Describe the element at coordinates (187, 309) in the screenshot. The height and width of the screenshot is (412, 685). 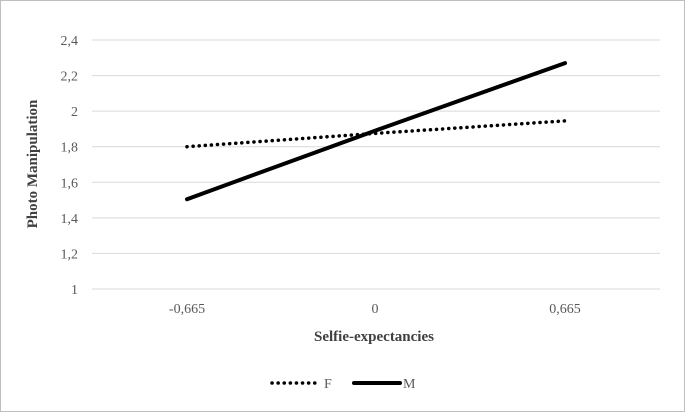
I see `x-tick-label: -0,665` at that location.